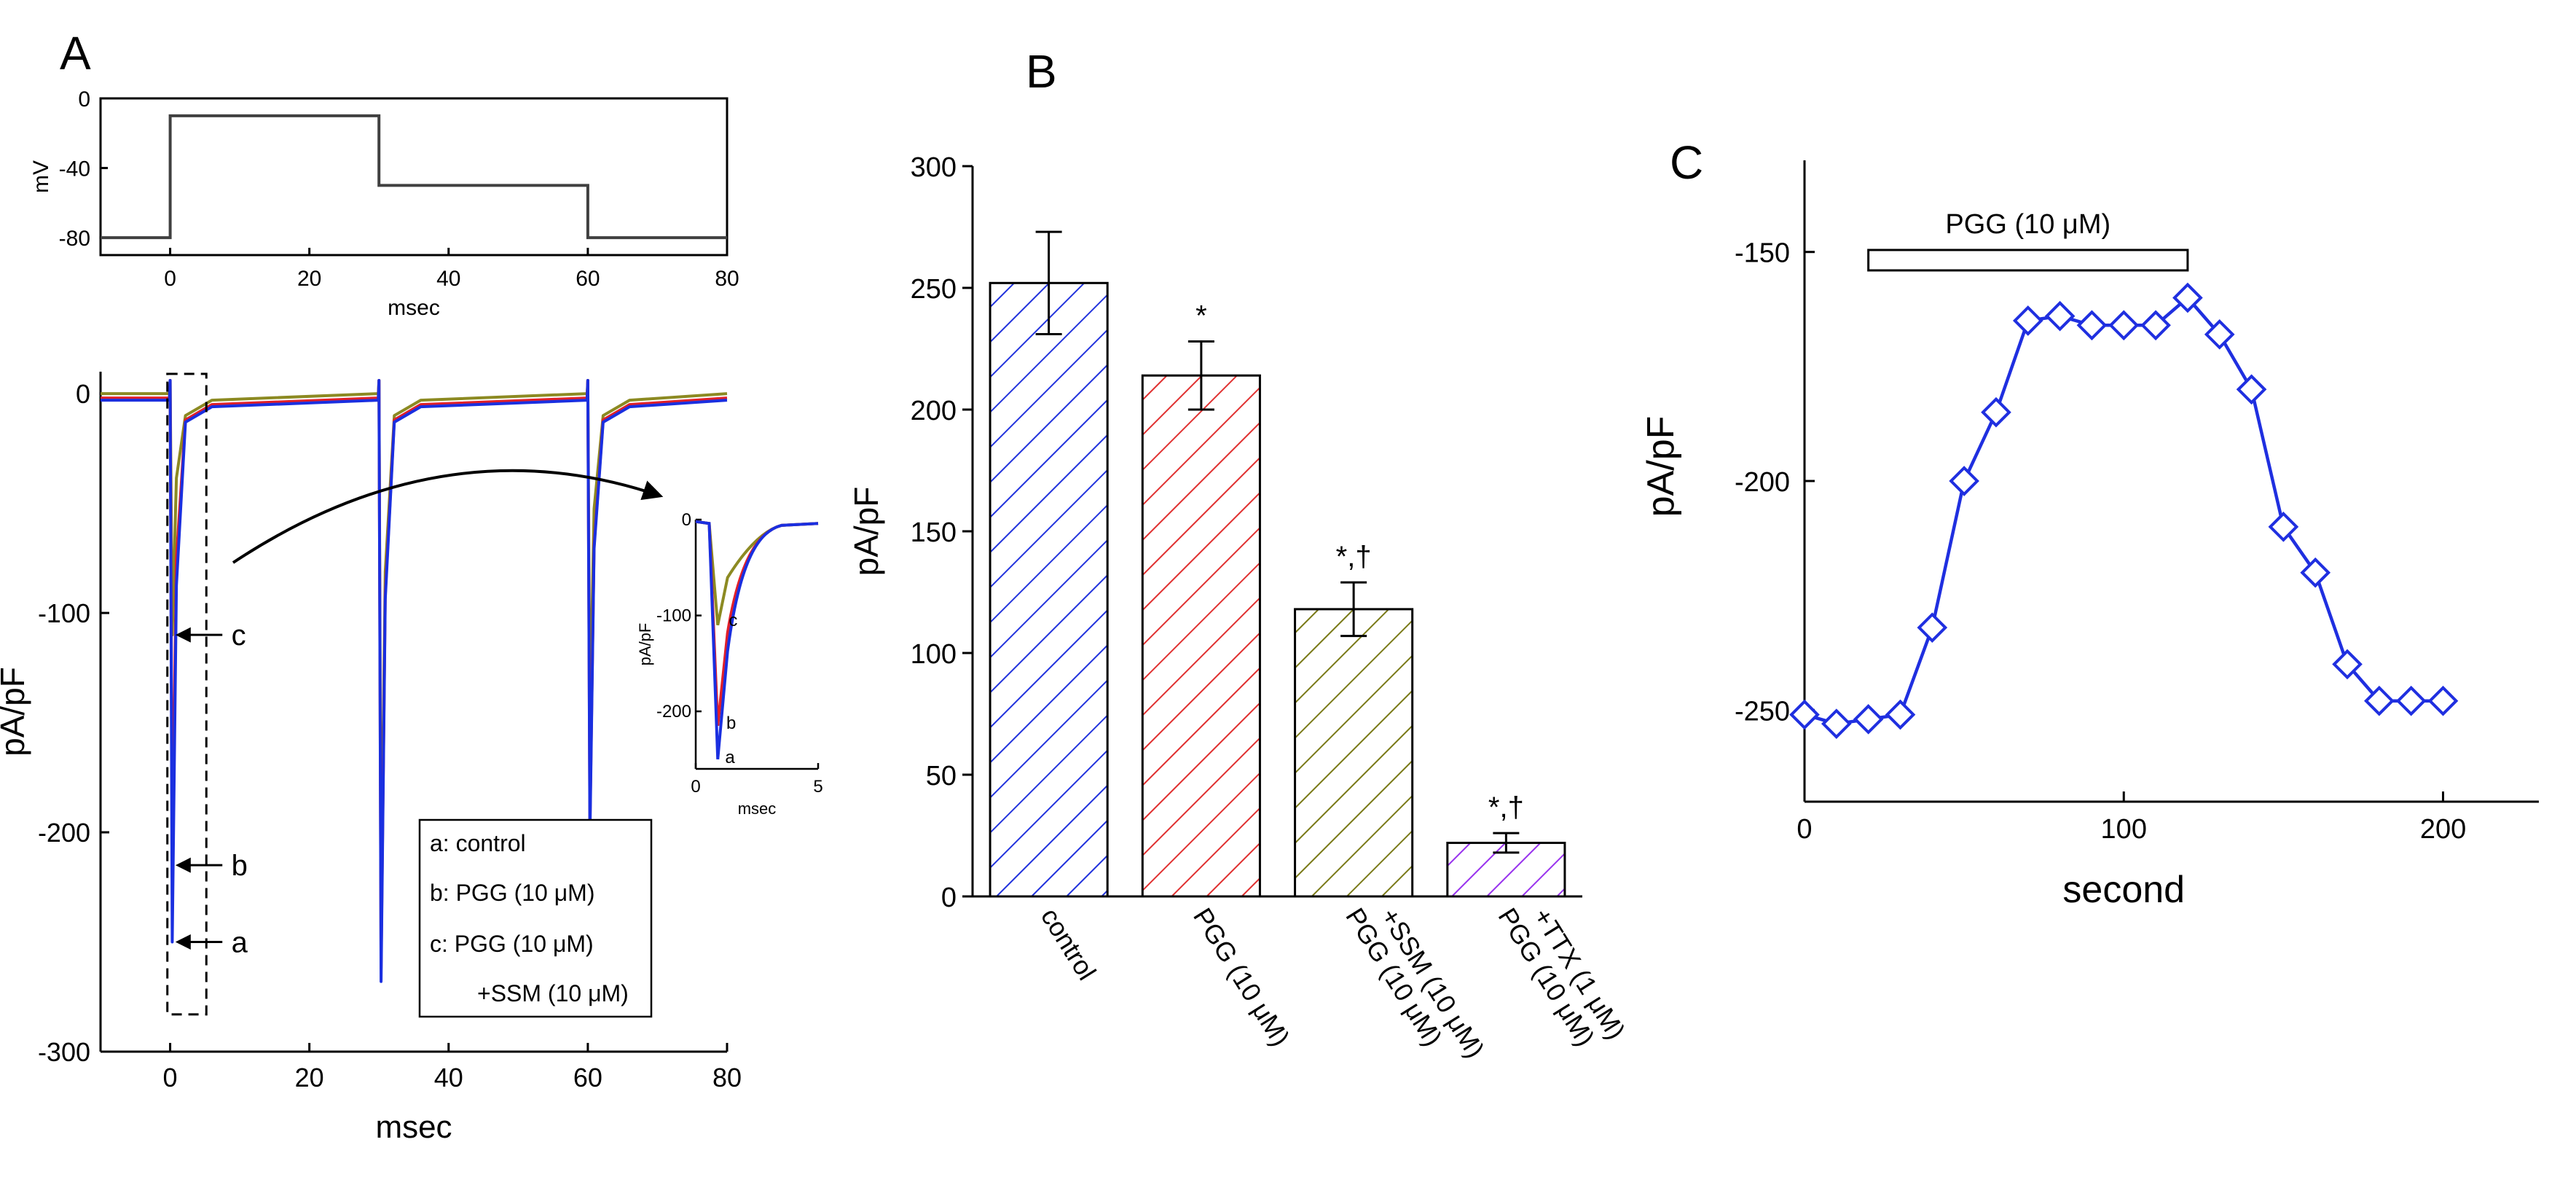 This screenshot has height=1177, width=2576. What do you see at coordinates (415, 681) in the screenshot?
I see `current-trace` at bounding box center [415, 681].